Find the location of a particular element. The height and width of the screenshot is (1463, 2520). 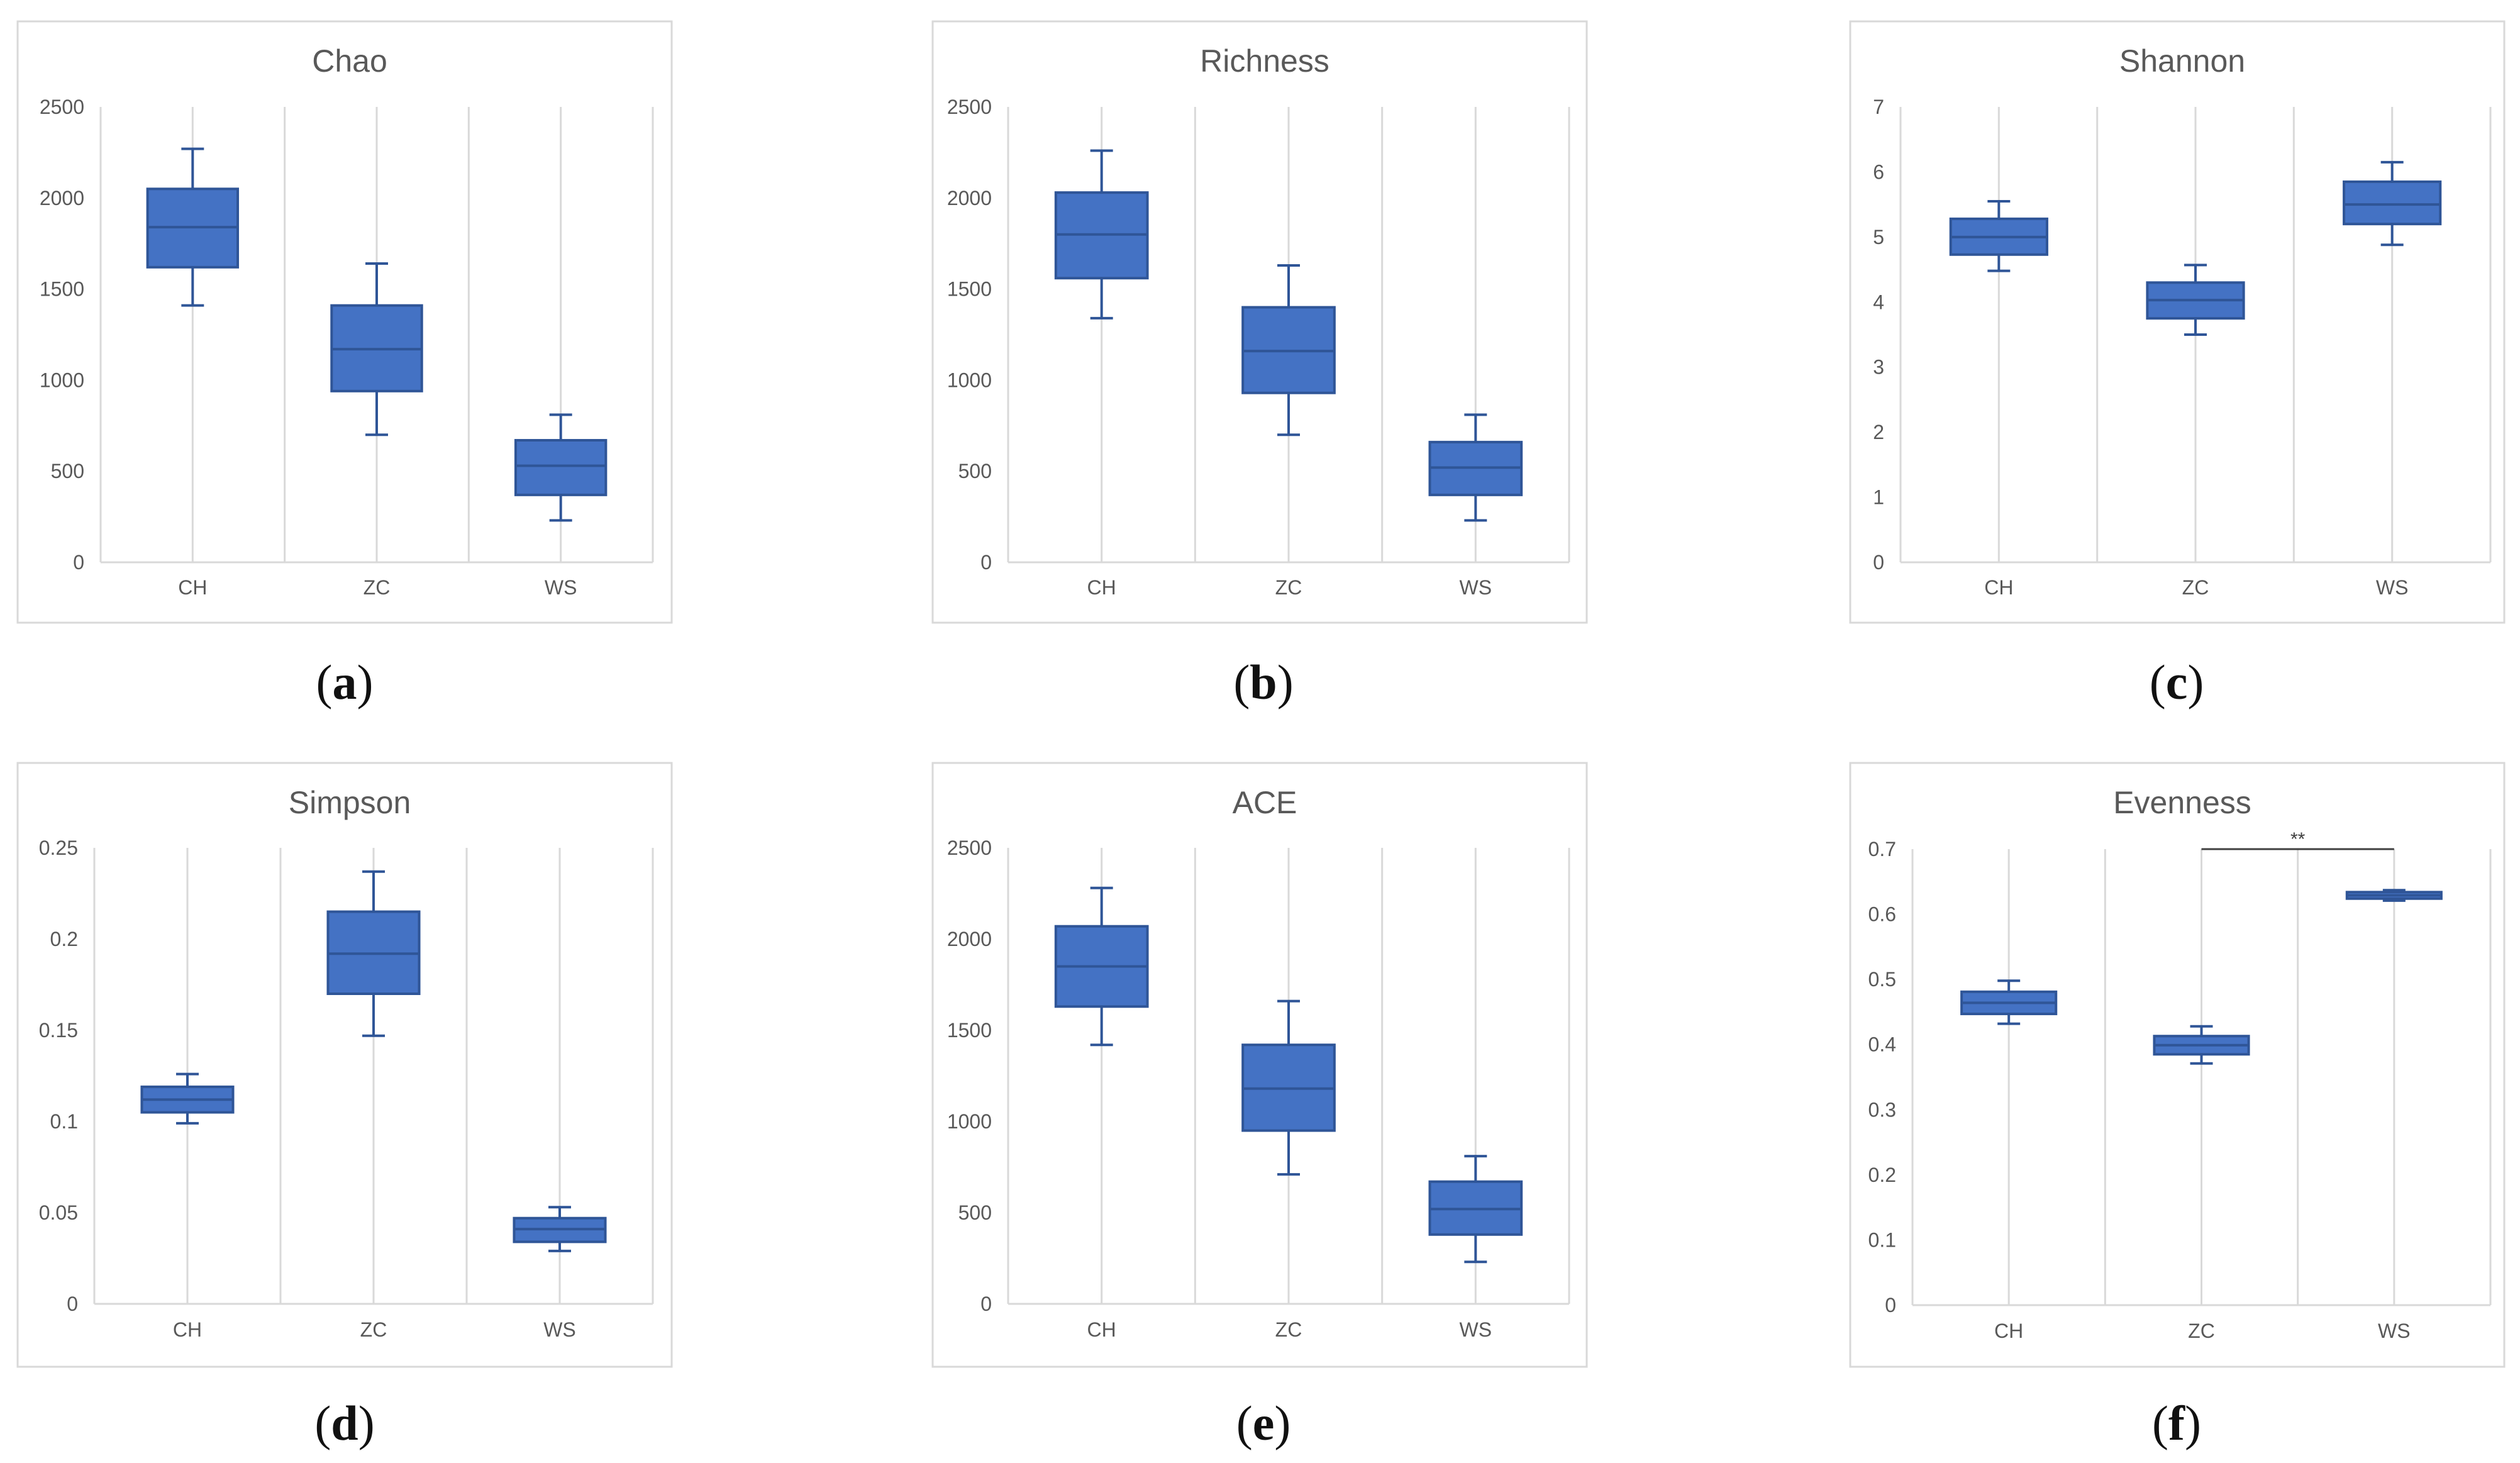

caption-a: (a) is located at coordinates (345, 682).